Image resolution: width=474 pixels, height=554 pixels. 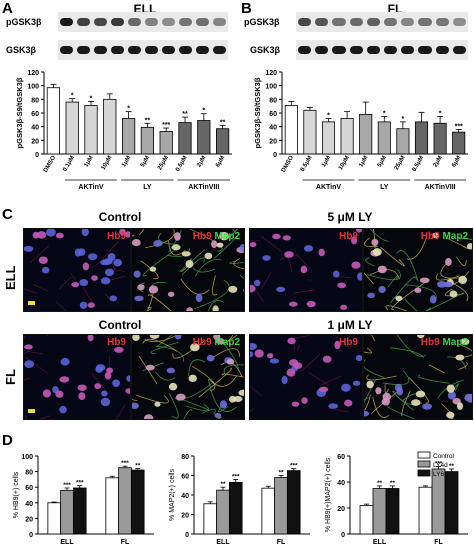 I want to click on legend-label: LY6d, so click(x=440, y=474).